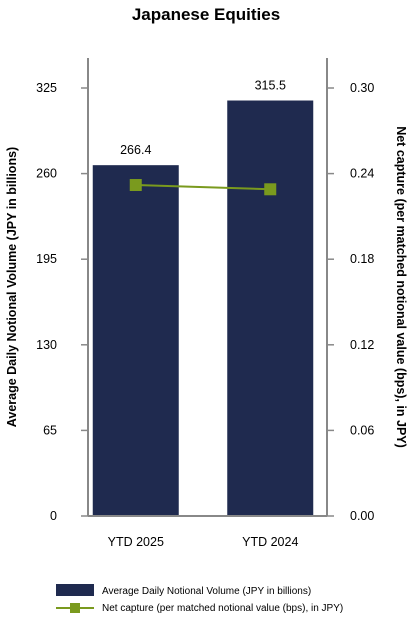 This screenshot has height=632, width=414. What do you see at coordinates (206, 14) in the screenshot?
I see `chart-title: Japanese Equities` at bounding box center [206, 14].